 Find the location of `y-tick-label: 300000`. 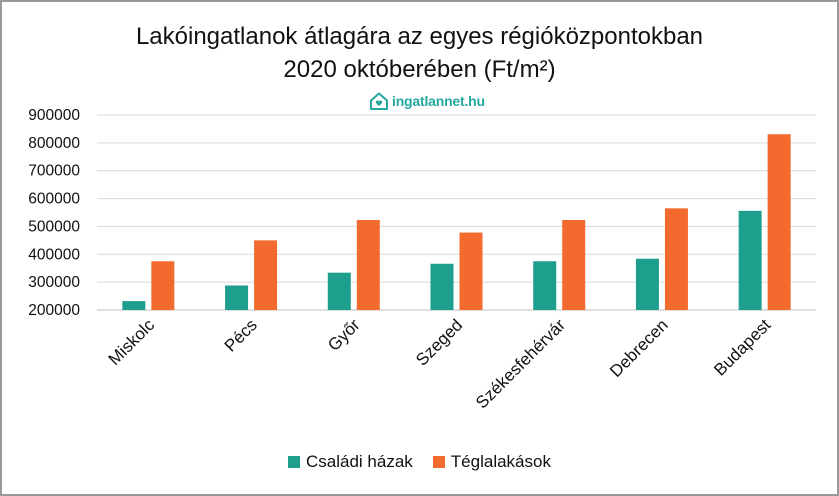

y-tick-label: 300000 is located at coordinates (54, 282).